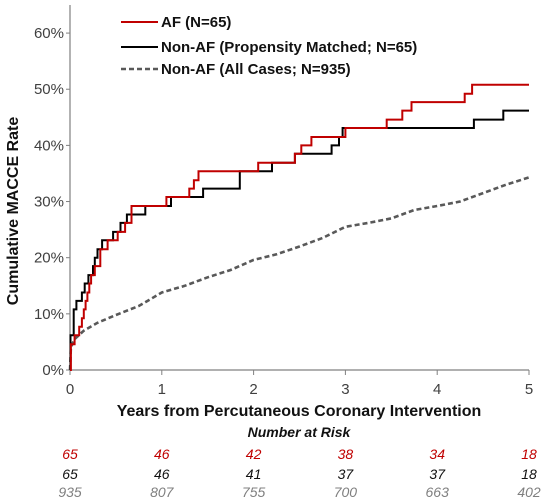 Image resolution: width=550 pixels, height=498 pixels. I want to click on y-axis-title: Cumulative MACCE Rate, so click(13, 211).